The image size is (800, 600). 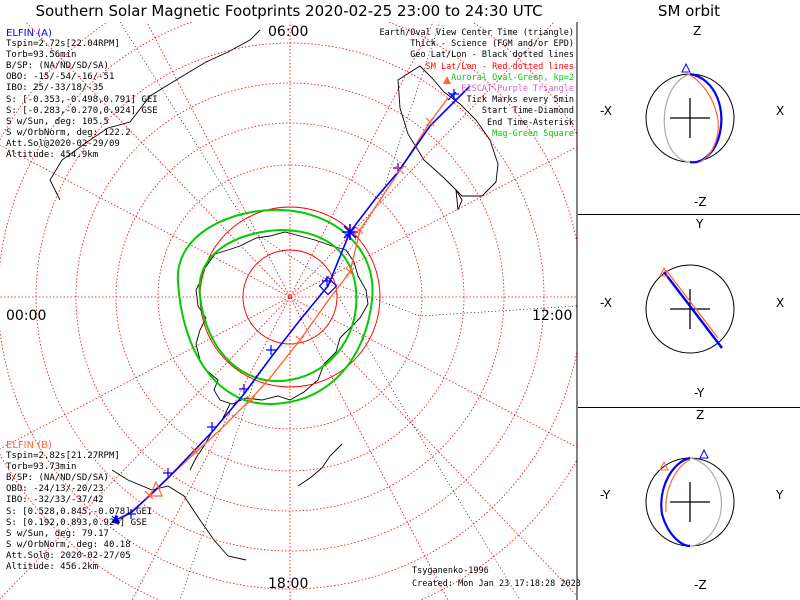 What do you see at coordinates (52, 567) in the screenshot?
I see `info-line: Altitude: 456.2km` at bounding box center [52, 567].